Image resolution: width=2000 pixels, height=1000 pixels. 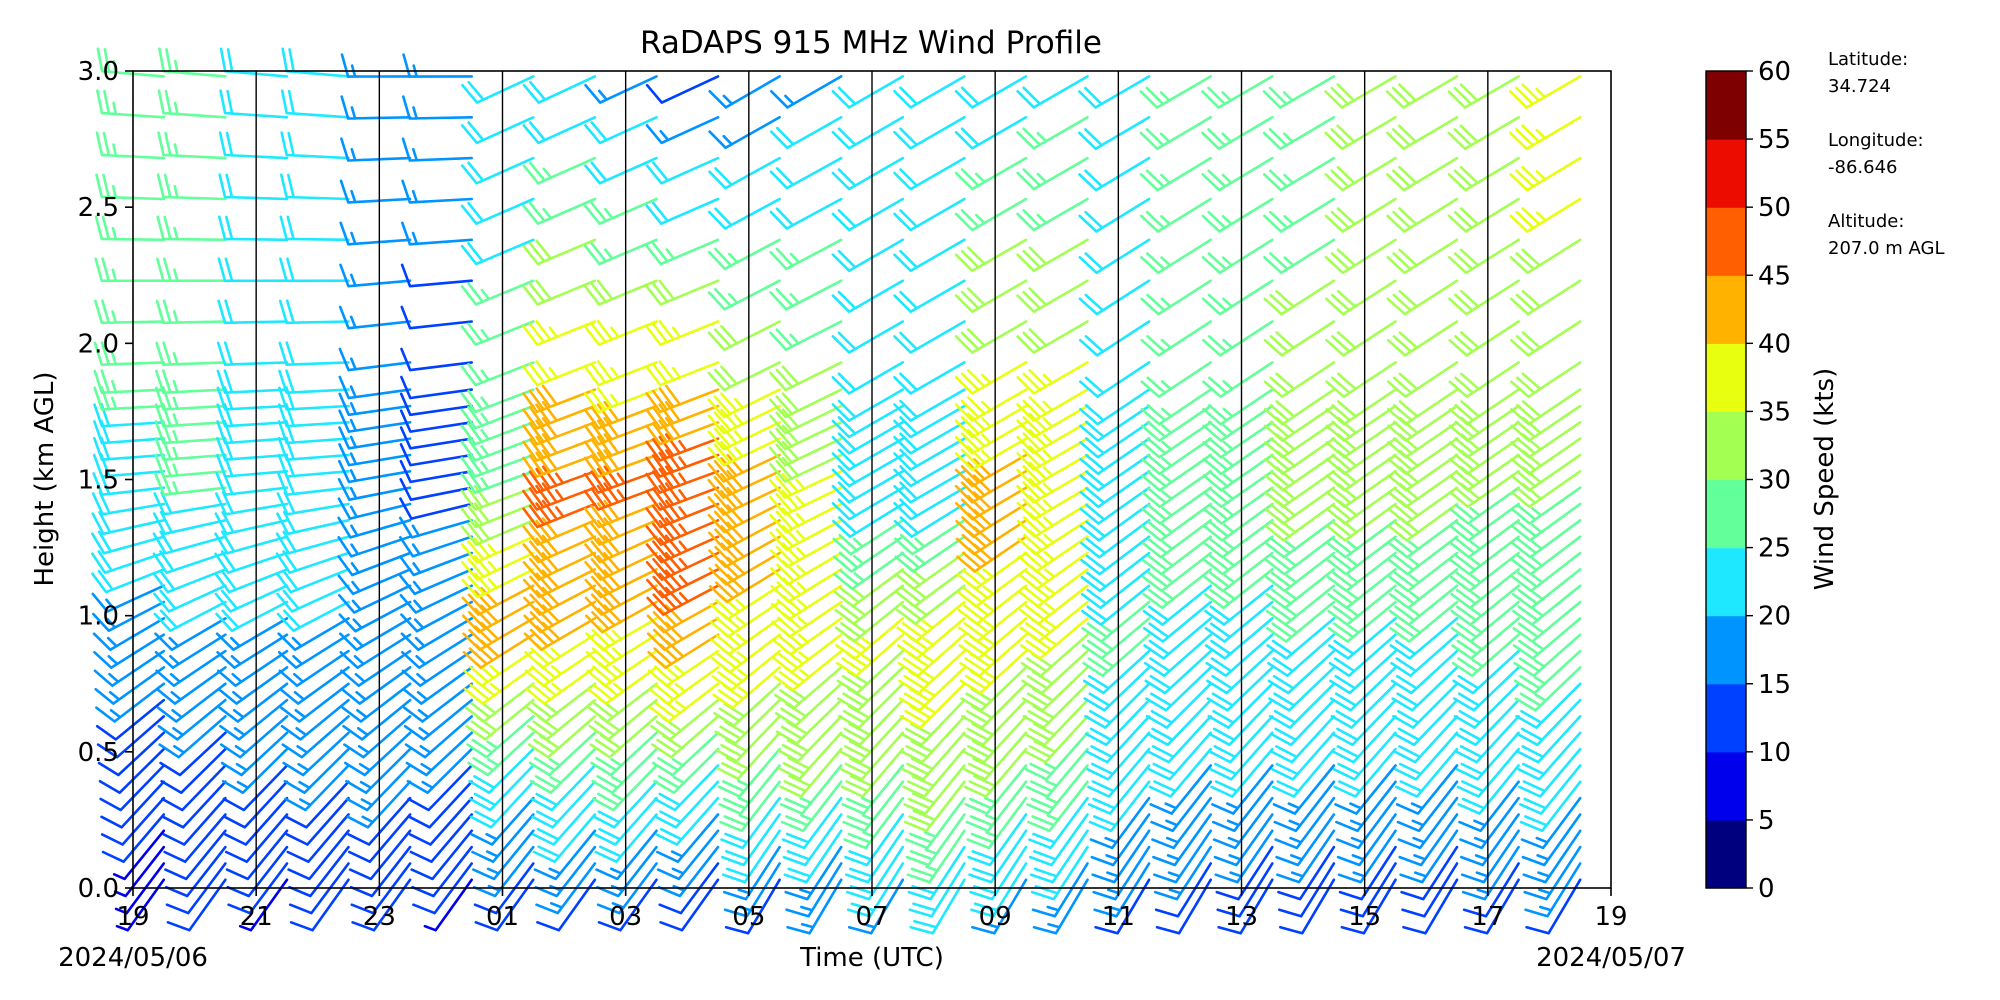 What do you see at coordinates (1886, 248) in the screenshot?
I see `altitude-value: 207.0 m AGL` at bounding box center [1886, 248].